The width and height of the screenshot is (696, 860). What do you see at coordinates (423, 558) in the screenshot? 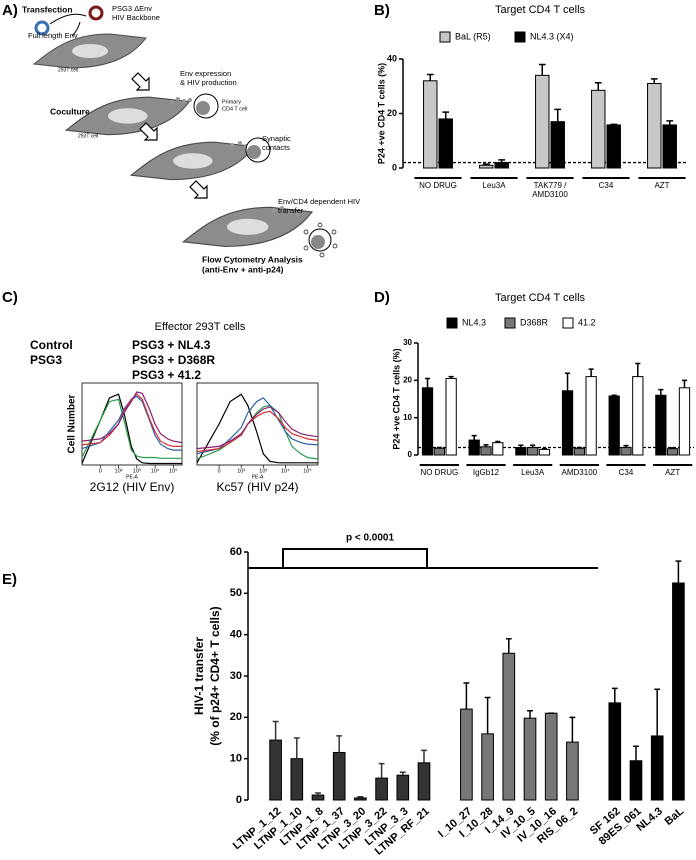
I see `significance-bracket` at bounding box center [423, 558].